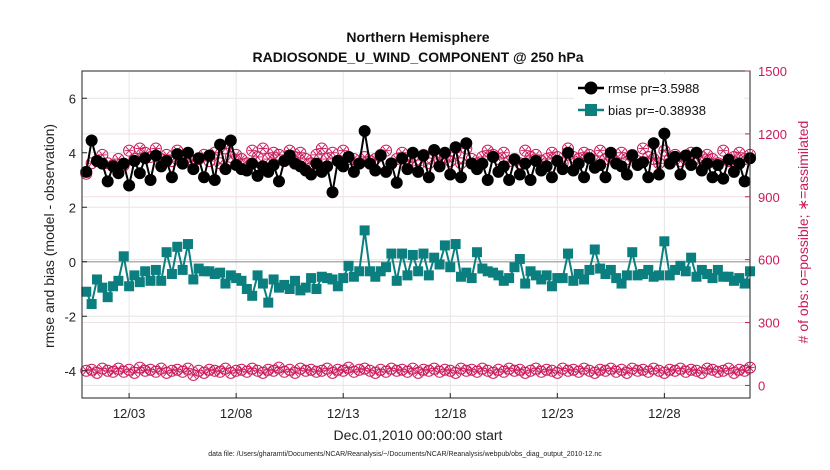  What do you see at coordinates (75, 235) in the screenshot?
I see `y-axis-ticks: -4 -2 0 2 4 6` at bounding box center [75, 235].